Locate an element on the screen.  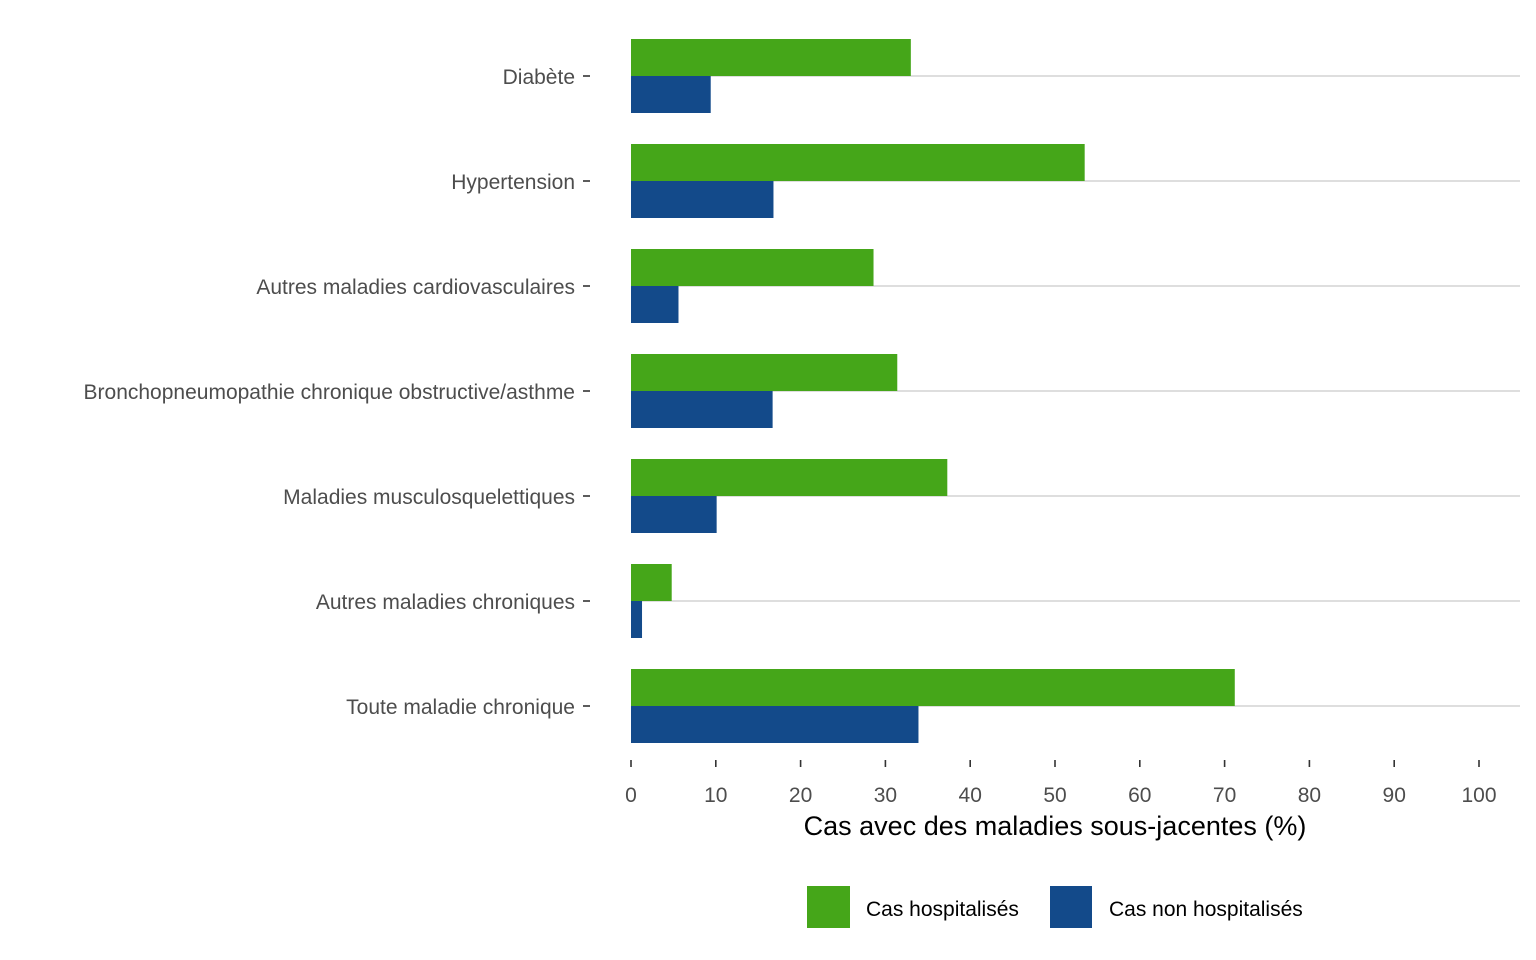
legend: Cas hospitalisés Cas non hospitalisés is located at coordinates (1055, 907).